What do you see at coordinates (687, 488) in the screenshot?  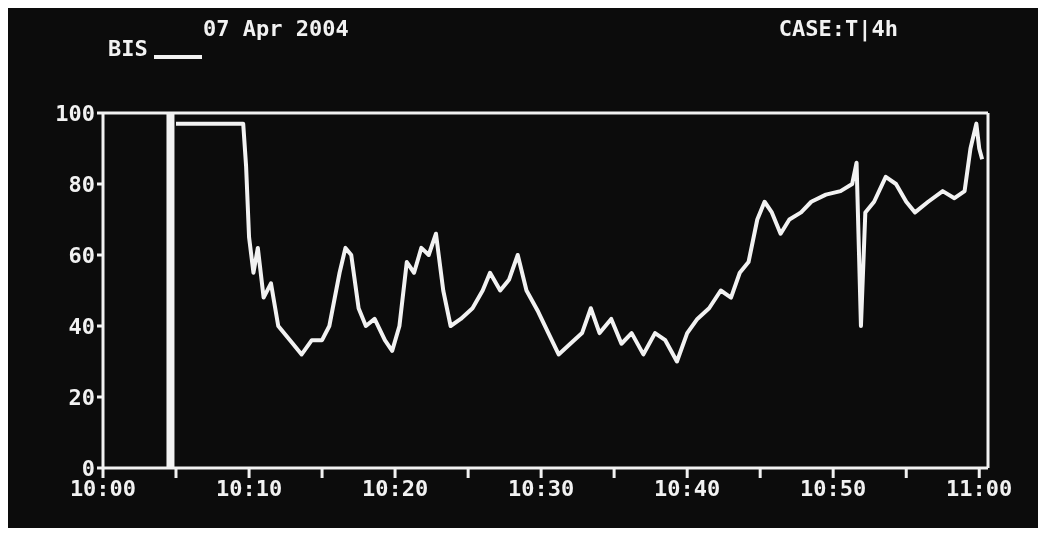 I see `x-tick-label: 10:40` at bounding box center [687, 488].